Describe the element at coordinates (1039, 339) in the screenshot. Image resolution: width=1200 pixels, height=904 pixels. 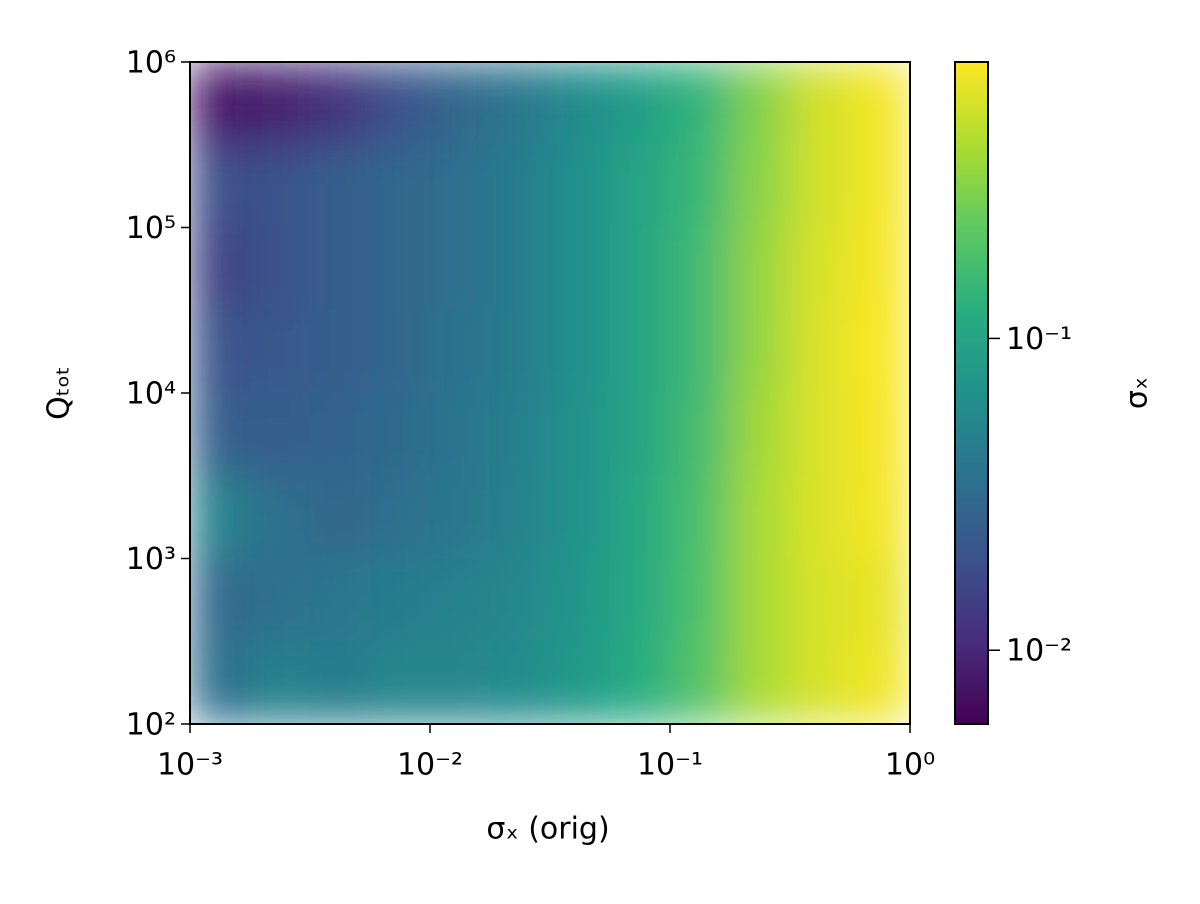
I see `colorbar-tick-label: 10⁻¹` at that location.